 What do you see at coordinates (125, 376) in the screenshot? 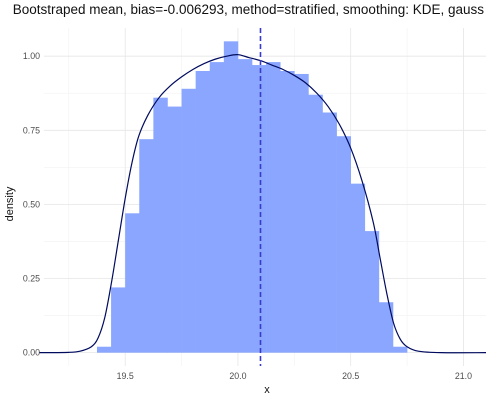
I see `x-tick-label: 19.5` at bounding box center [125, 376].